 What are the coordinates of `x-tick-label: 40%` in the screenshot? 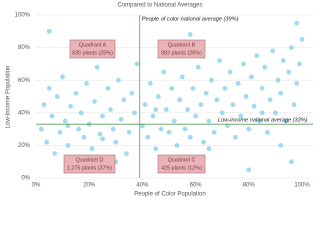 It's located at (142, 186).